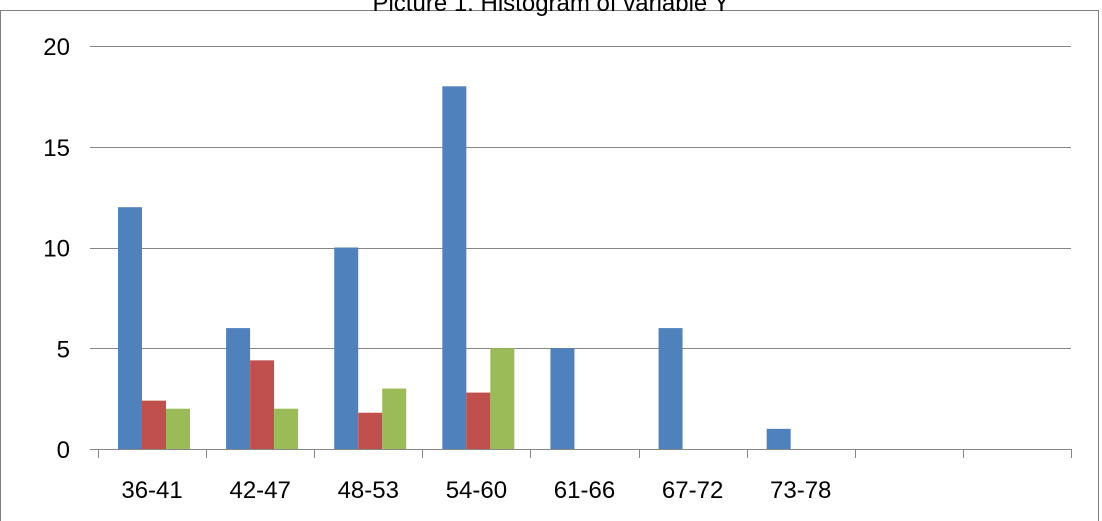  I want to click on y-tick-label: 0, so click(63, 450).